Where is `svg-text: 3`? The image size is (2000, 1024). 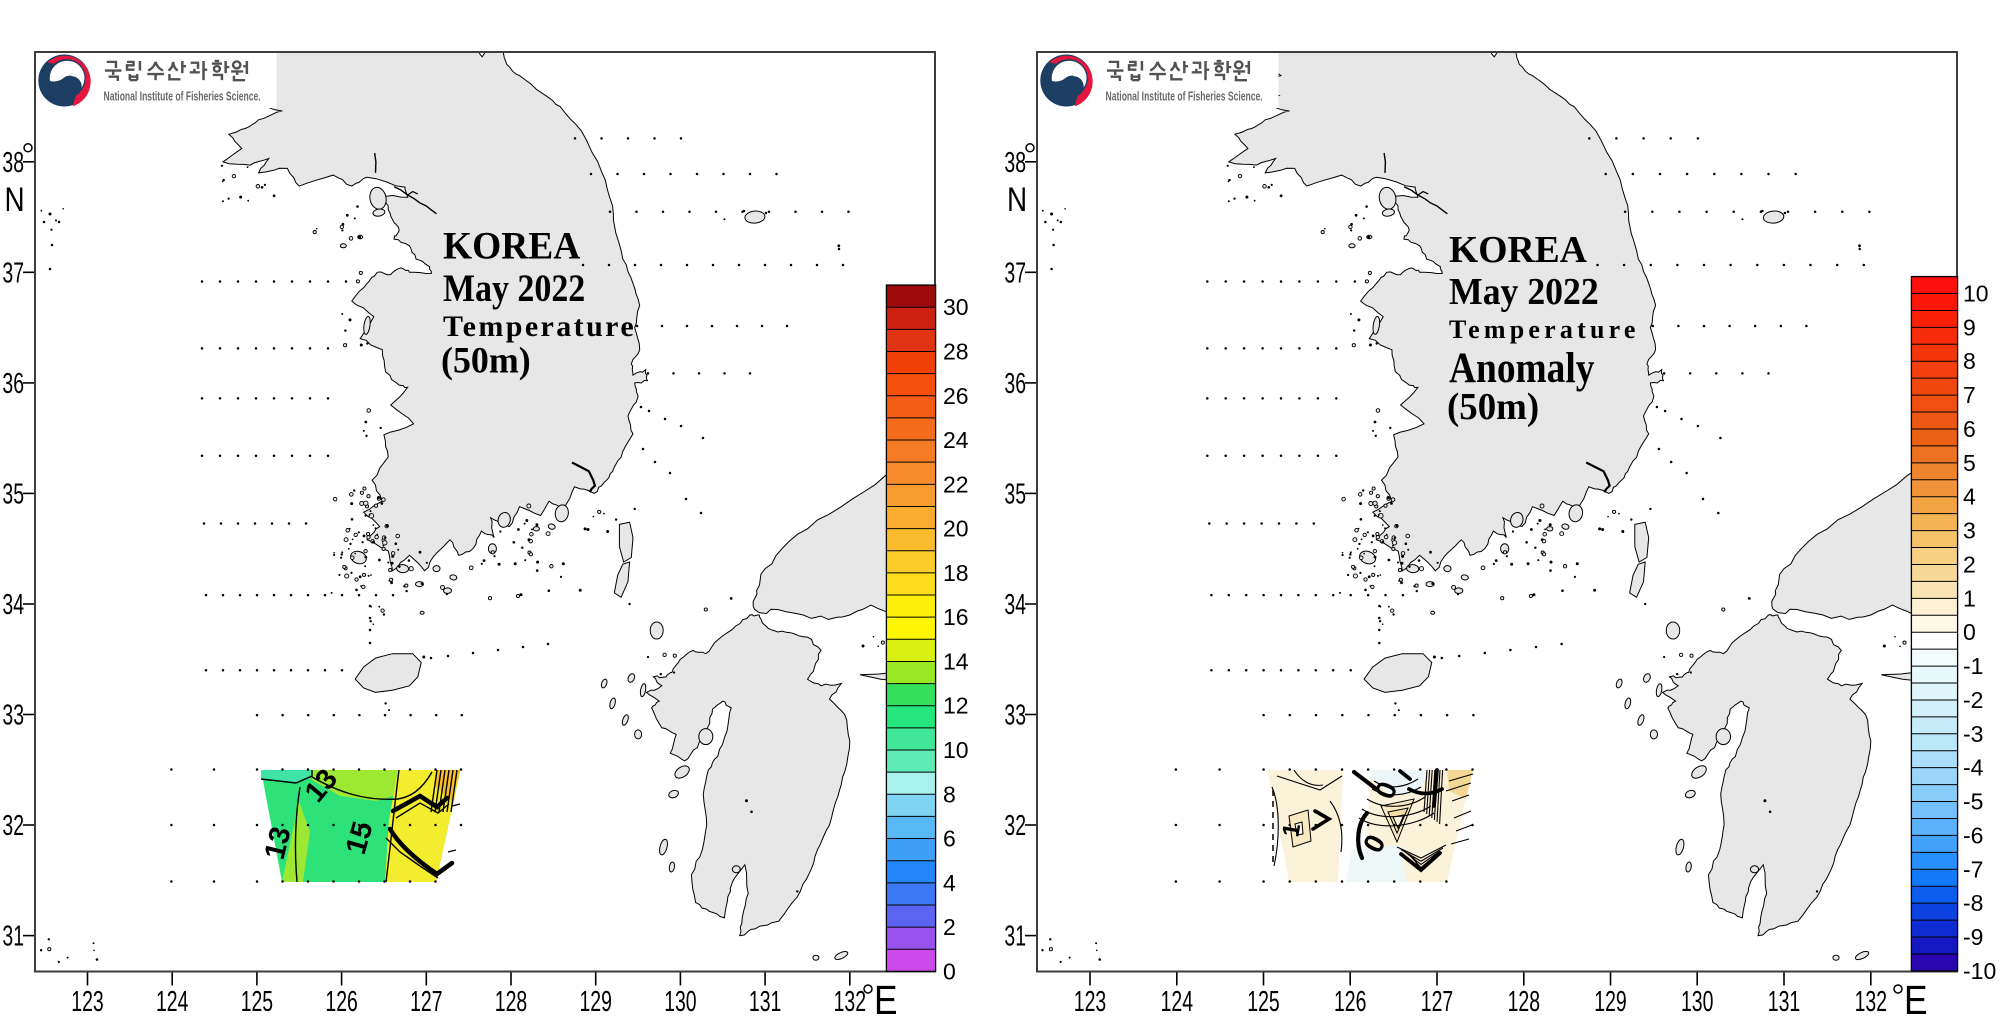 svg-text: 3 is located at coordinates (1969, 531).